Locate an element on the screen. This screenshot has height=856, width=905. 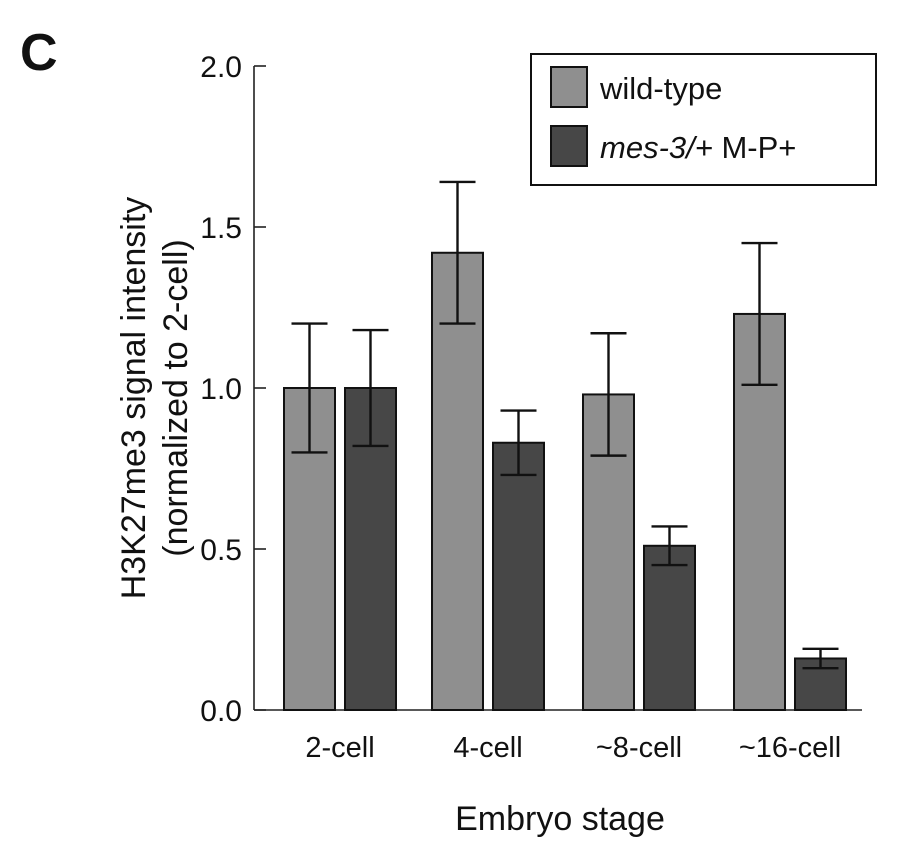
x-tick-label: ~8-cell is located at coordinates (639, 748).